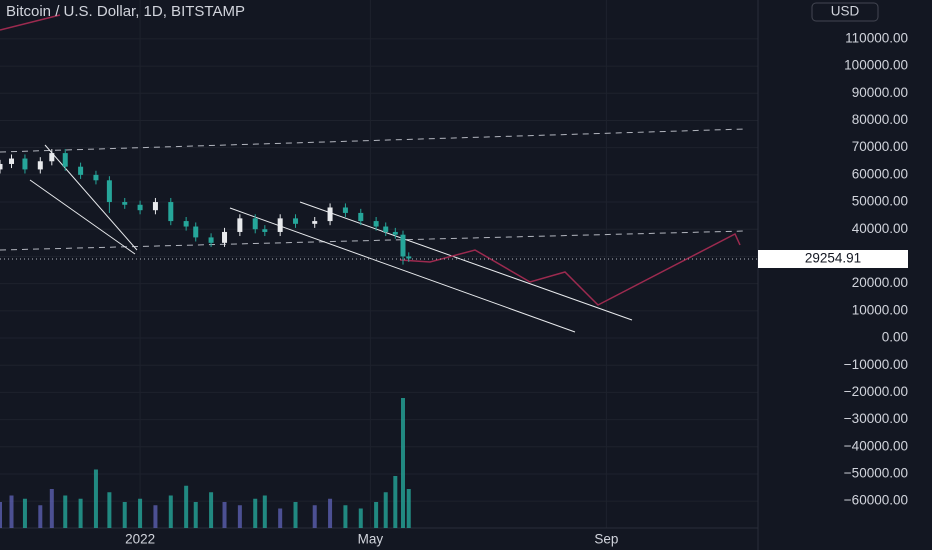 This screenshot has width=932, height=550. Describe the element at coordinates (876, 37) in the screenshot. I see `y-tick-label: 110000.00` at that location.